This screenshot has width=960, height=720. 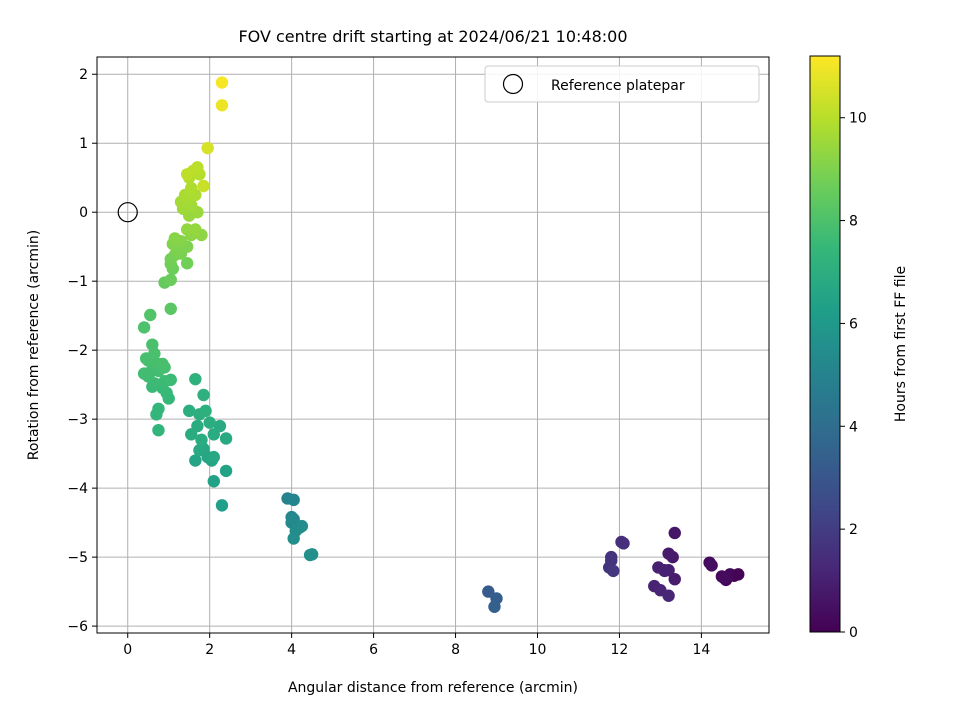 I want to click on y-tick-label: −5, so click(x=77, y=558).